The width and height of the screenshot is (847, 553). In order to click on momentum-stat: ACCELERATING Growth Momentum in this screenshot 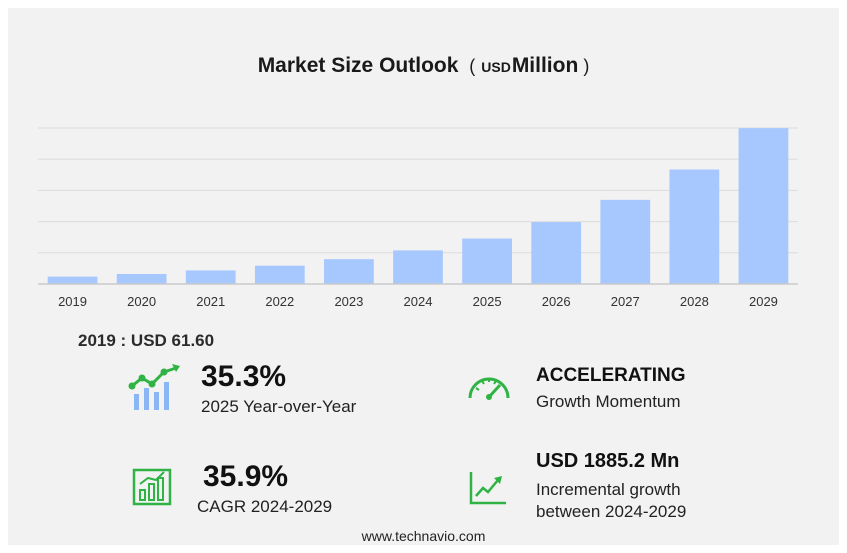, I will do `click(611, 389)`.